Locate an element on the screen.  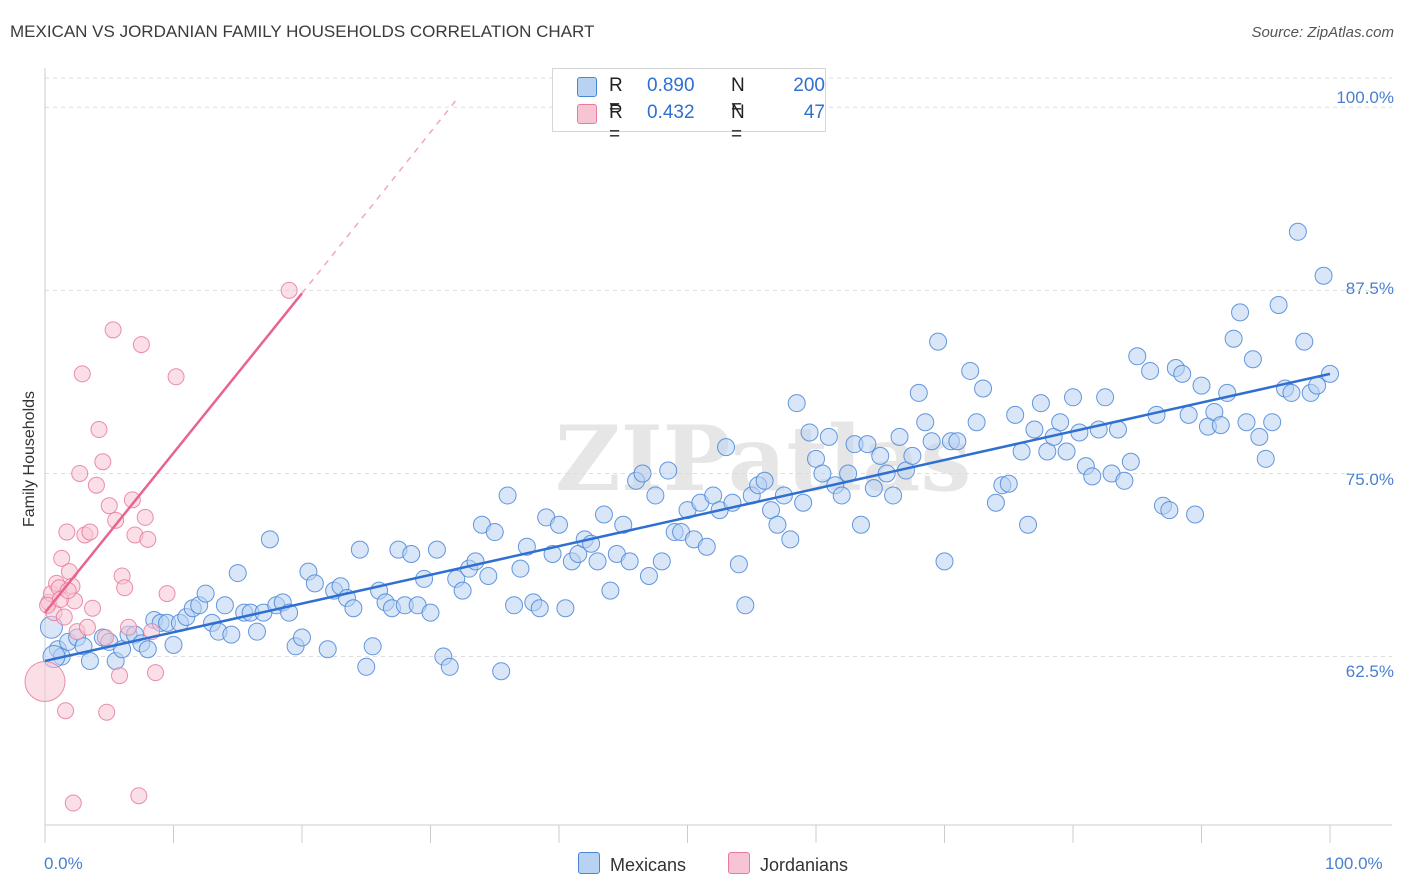
y-tick-label: 100.0% is located at coordinates (1365, 97).